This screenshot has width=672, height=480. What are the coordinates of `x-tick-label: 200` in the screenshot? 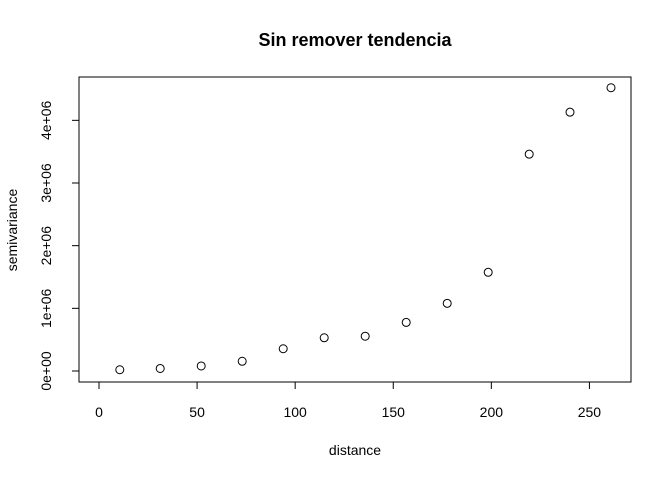 It's located at (492, 412).